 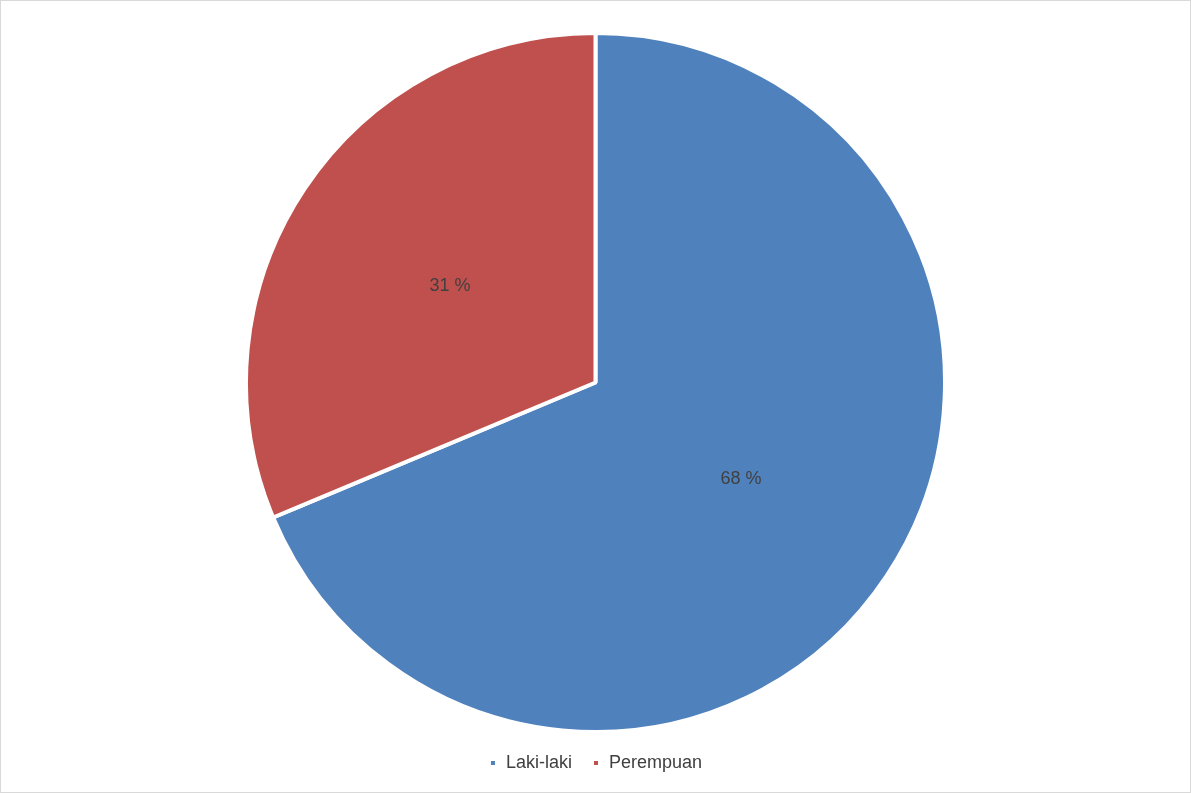 What do you see at coordinates (655, 761) in the screenshot?
I see `legend-label: Perempuan` at bounding box center [655, 761].